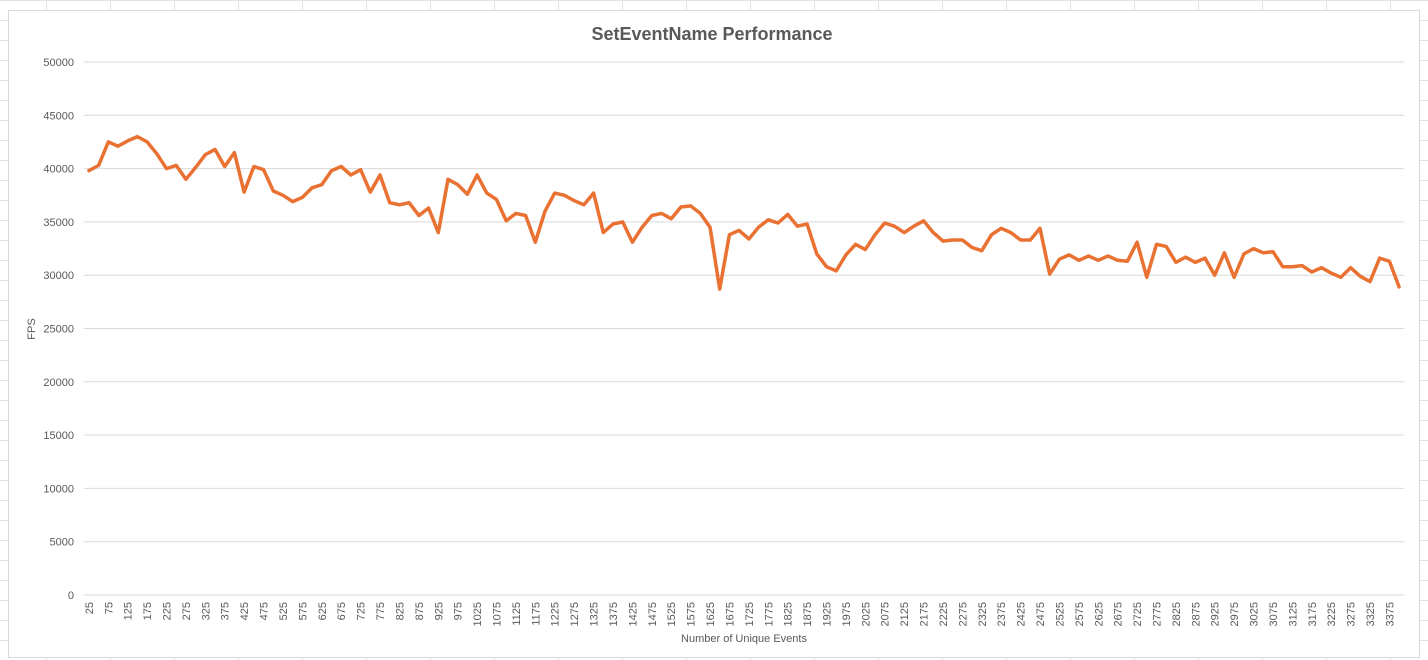 The width and height of the screenshot is (1428, 660). What do you see at coordinates (1313, 614) in the screenshot?
I see `x-tick-label: 3175` at bounding box center [1313, 614].